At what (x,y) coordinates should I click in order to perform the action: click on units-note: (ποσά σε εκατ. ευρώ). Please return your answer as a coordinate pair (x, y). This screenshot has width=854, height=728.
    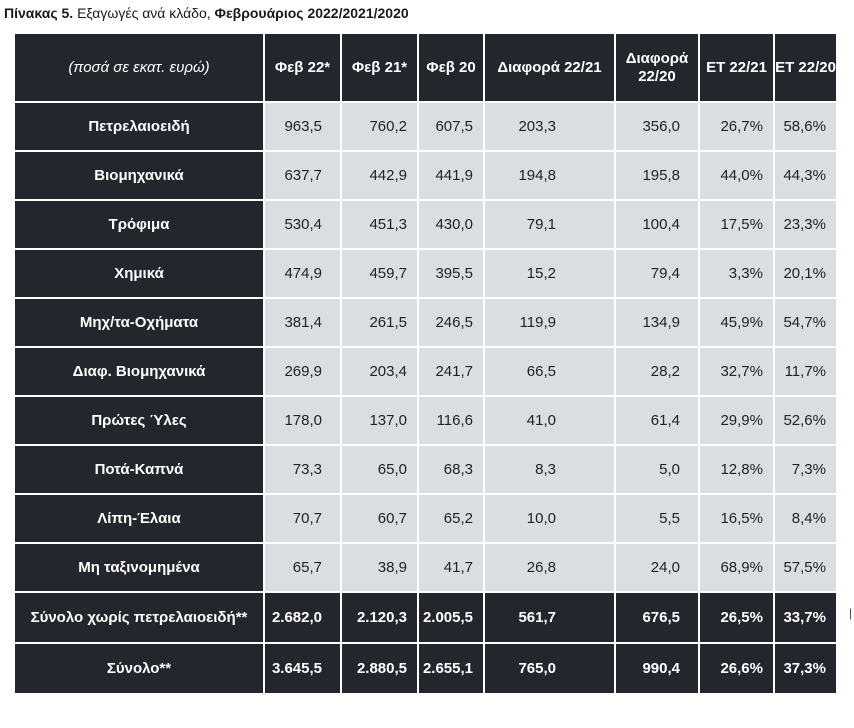
    Looking at the image, I should click on (140, 68).